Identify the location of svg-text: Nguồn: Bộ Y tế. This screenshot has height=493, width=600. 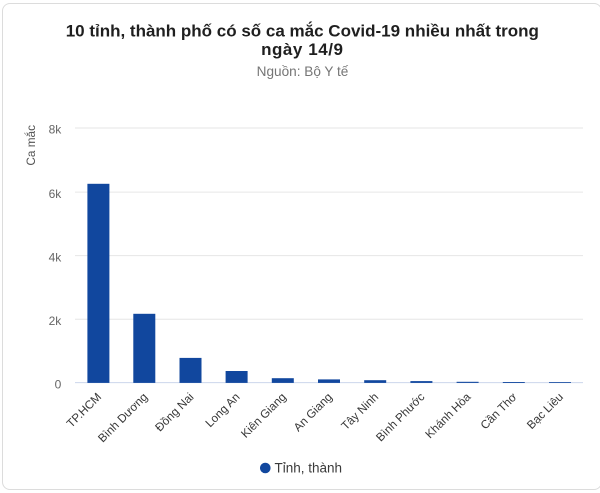
(303, 71).